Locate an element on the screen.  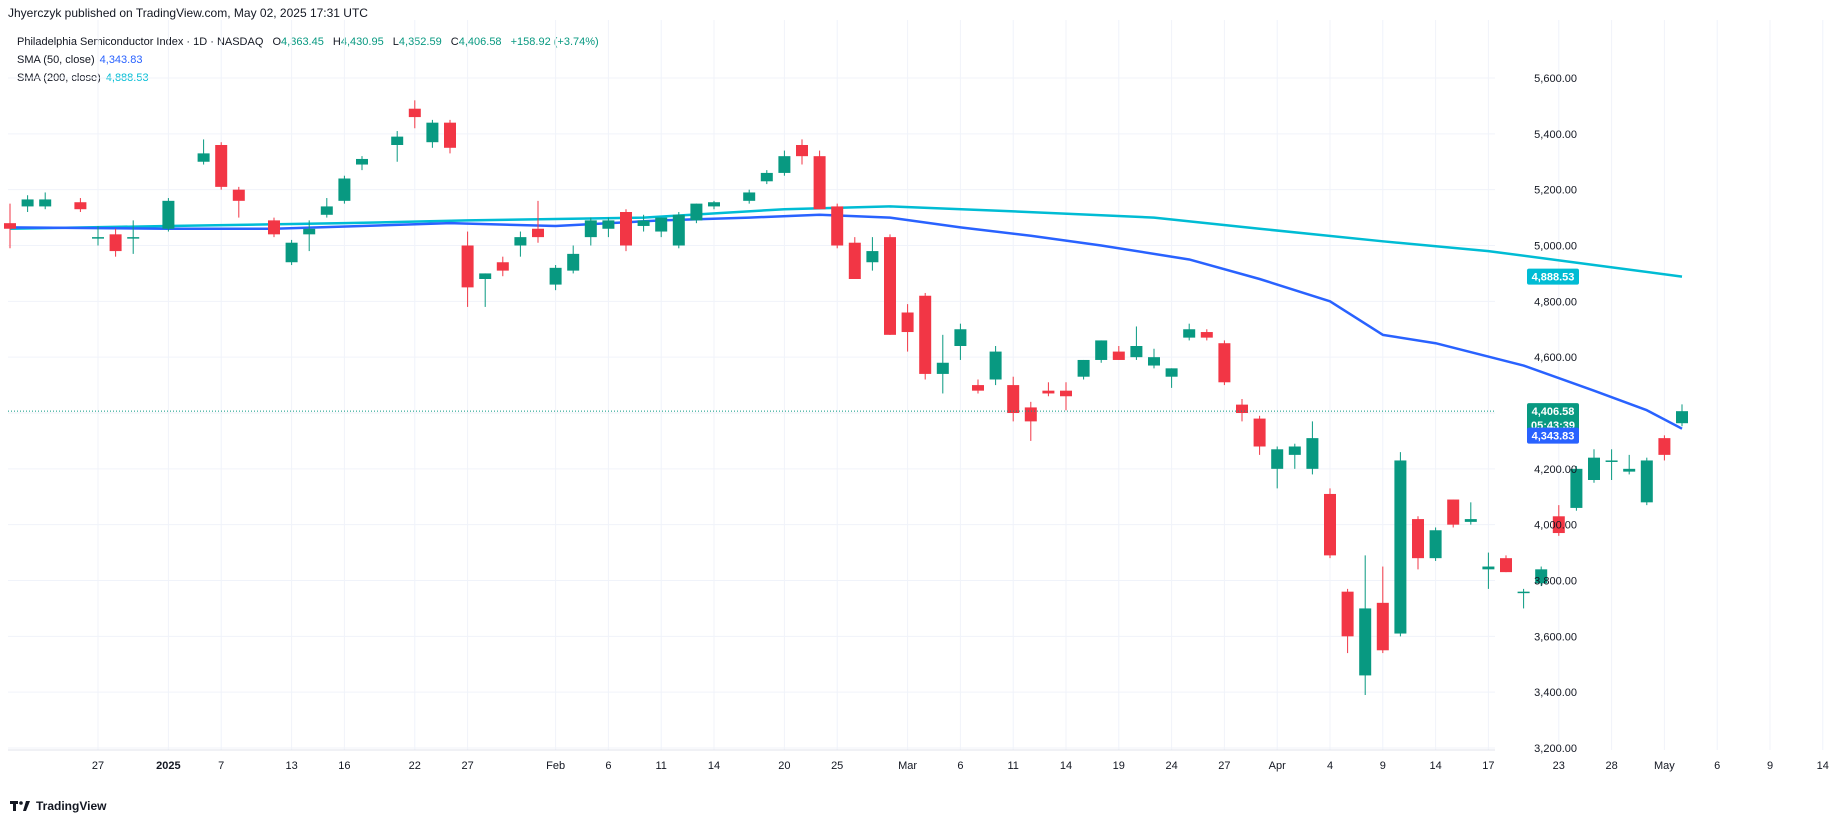
sma50-legend-row: SMA (50, close) 4,343.83 is located at coordinates (308, 60).